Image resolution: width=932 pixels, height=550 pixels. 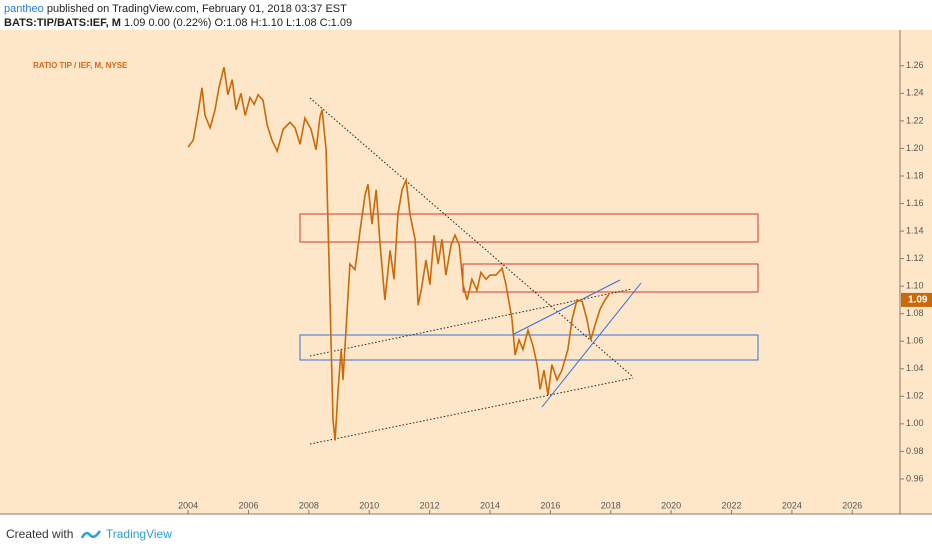 I want to click on y-tick-label: 1.18, so click(x=915, y=175).